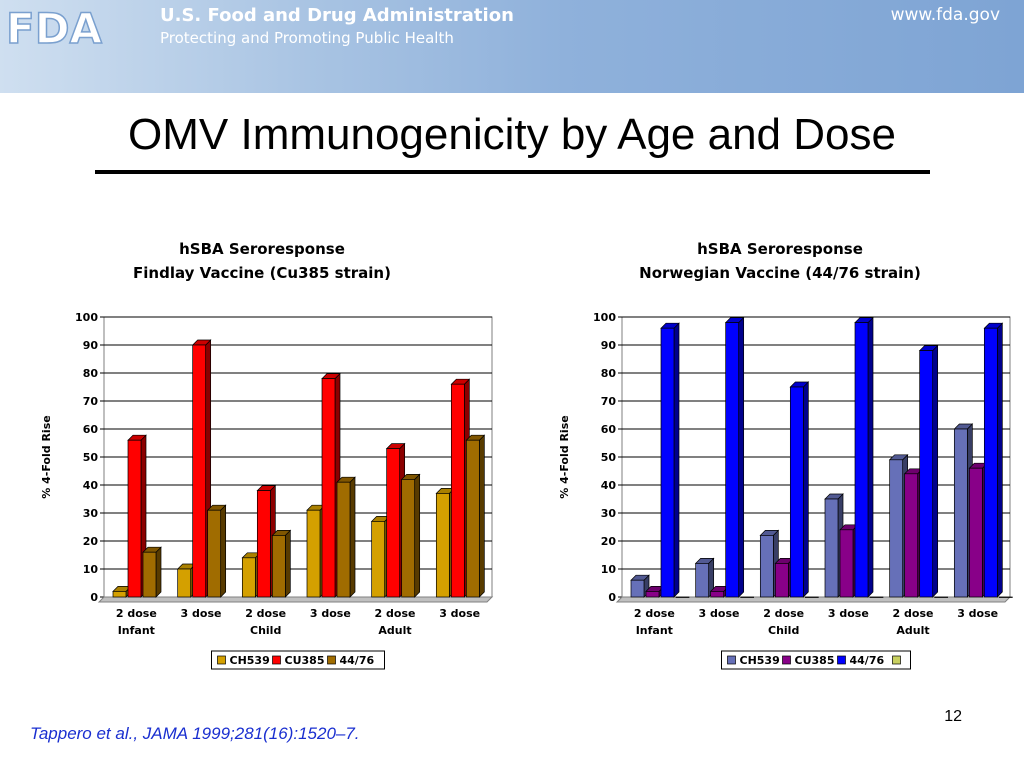  What do you see at coordinates (612, 597) in the screenshot?
I see `y-tick-label: 0` at bounding box center [612, 597].